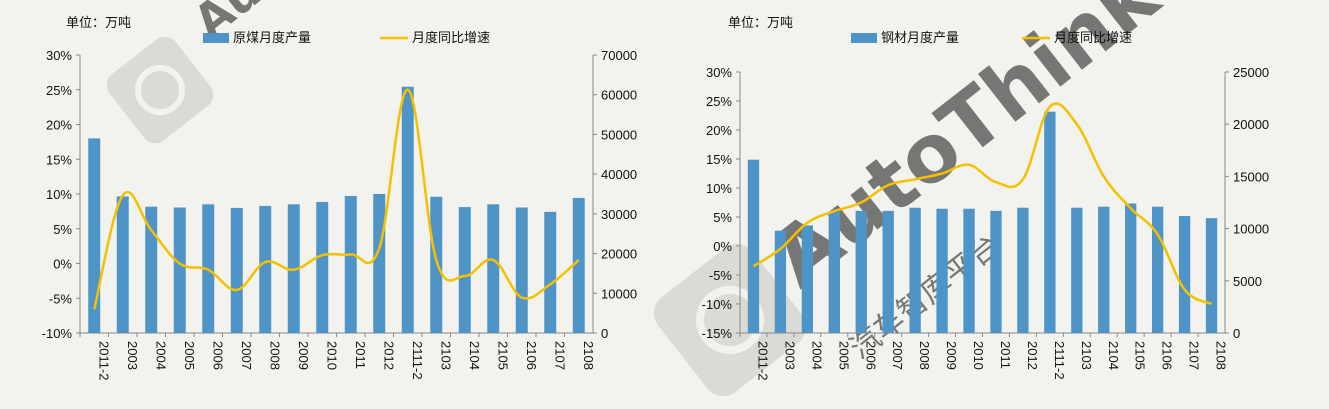  I want to click on right-tick-label: 10000, so click(619, 293).